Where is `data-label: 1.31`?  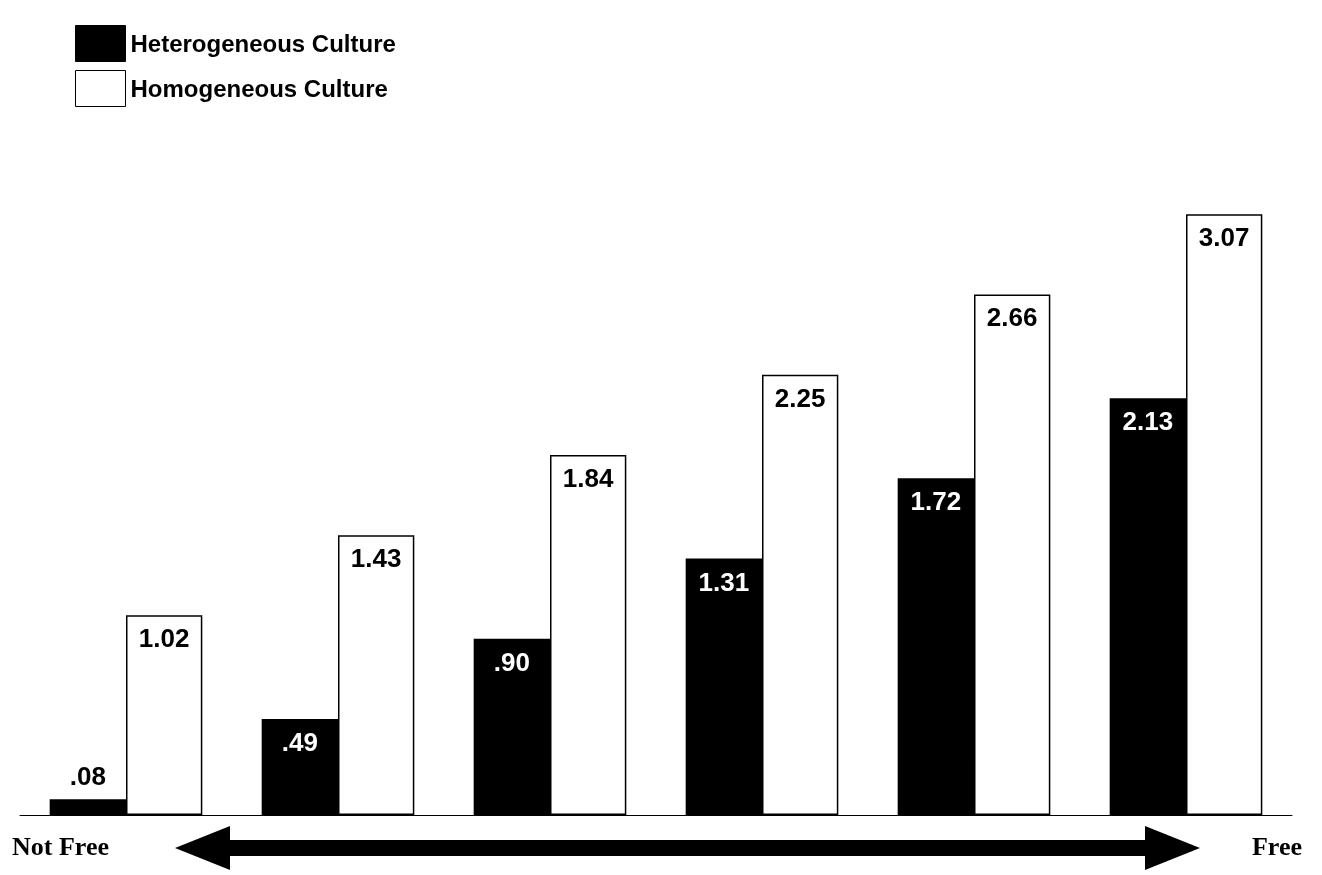
data-label: 1.31 is located at coordinates (724, 581).